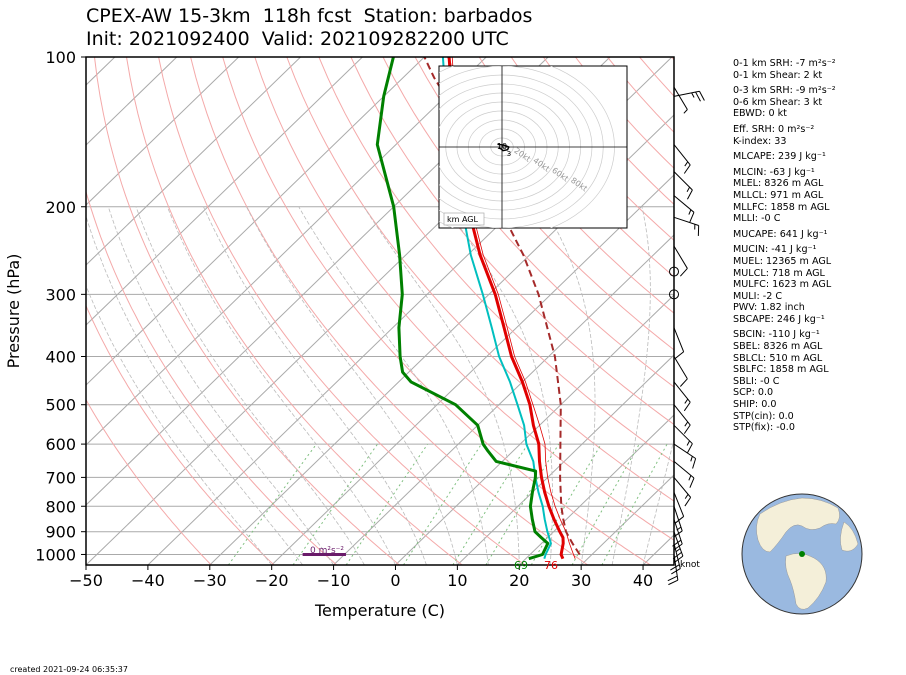 This screenshot has width=906, height=675. I want to click on calm-wind-circle, so click(674, 294).